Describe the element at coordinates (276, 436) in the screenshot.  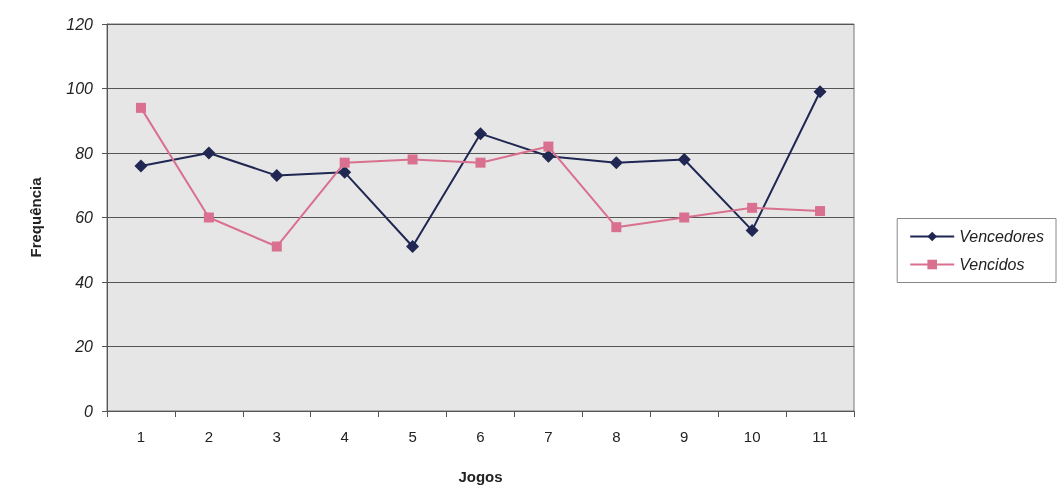
I see `x-tick-label: 3` at that location.